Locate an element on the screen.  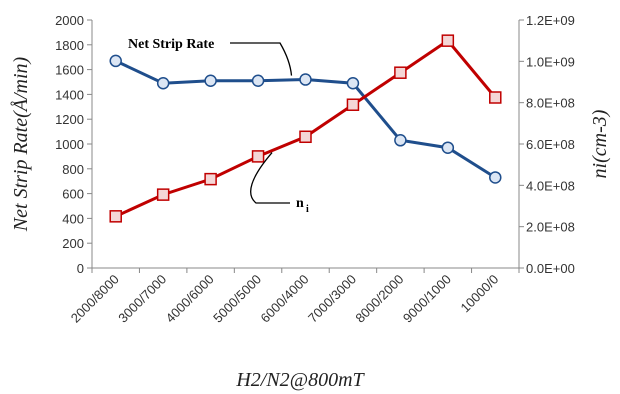
x-tick-label: 4000/6000 is located at coordinates (190, 299).